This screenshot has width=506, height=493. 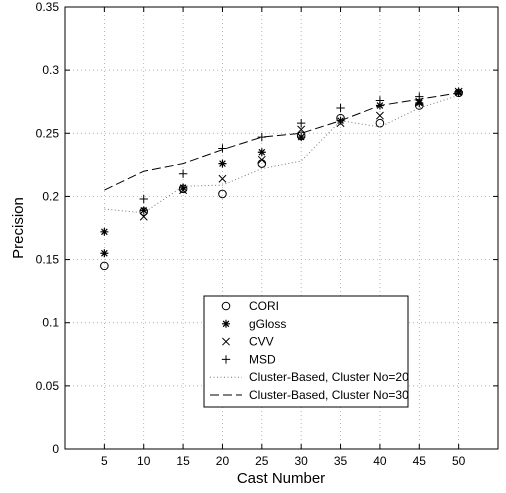 What do you see at coordinates (459, 461) in the screenshot?
I see `x-tick-label: 50` at bounding box center [459, 461].